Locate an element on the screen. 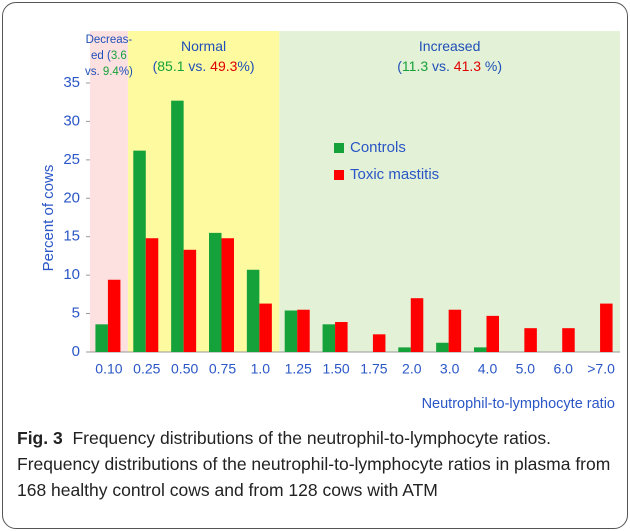 This screenshot has width=630, height=531. x-tick-label: >7.0 is located at coordinates (601, 369).